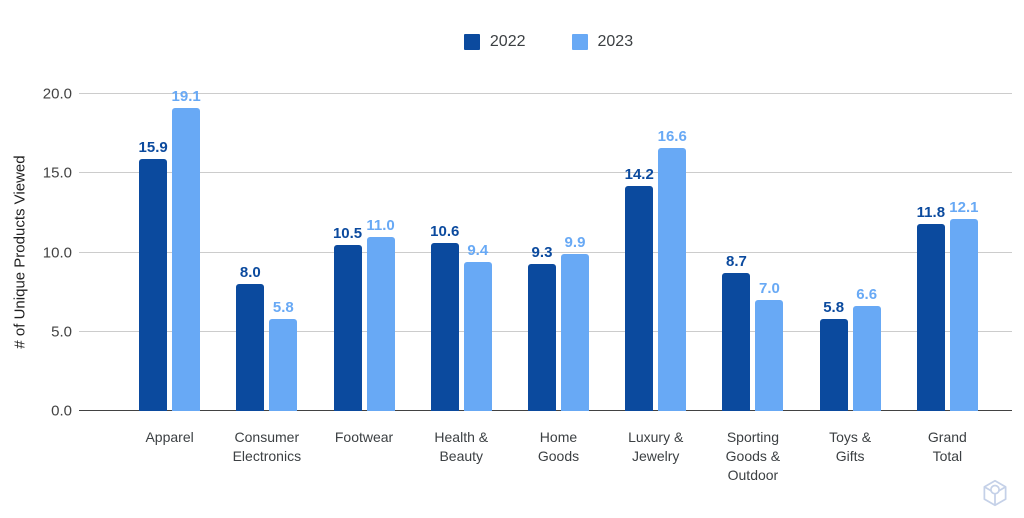  Describe the element at coordinates (347, 233) in the screenshot. I see `bar-value-label: 10.5` at that location.